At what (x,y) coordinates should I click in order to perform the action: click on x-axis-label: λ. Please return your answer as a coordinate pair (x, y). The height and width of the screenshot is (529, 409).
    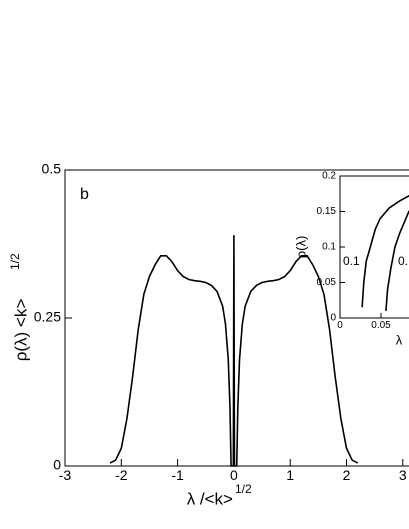
    Looking at the image, I should click on (399, 339).